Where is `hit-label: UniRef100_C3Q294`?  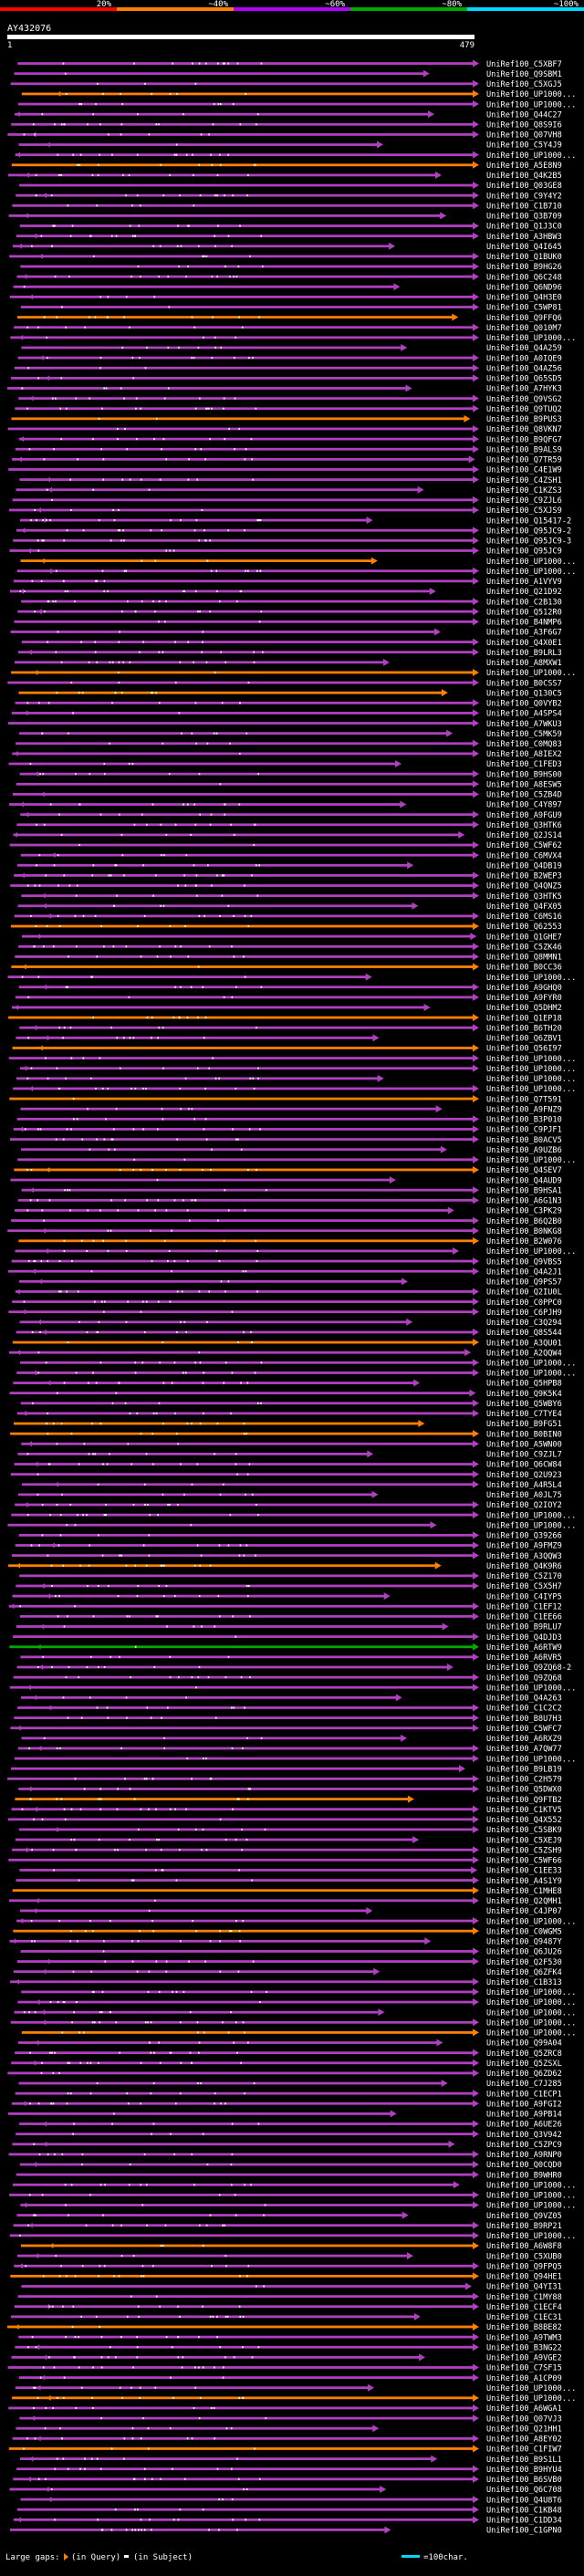
hit-label: UniRef100_C3Q294 is located at coordinates (524, 1323).